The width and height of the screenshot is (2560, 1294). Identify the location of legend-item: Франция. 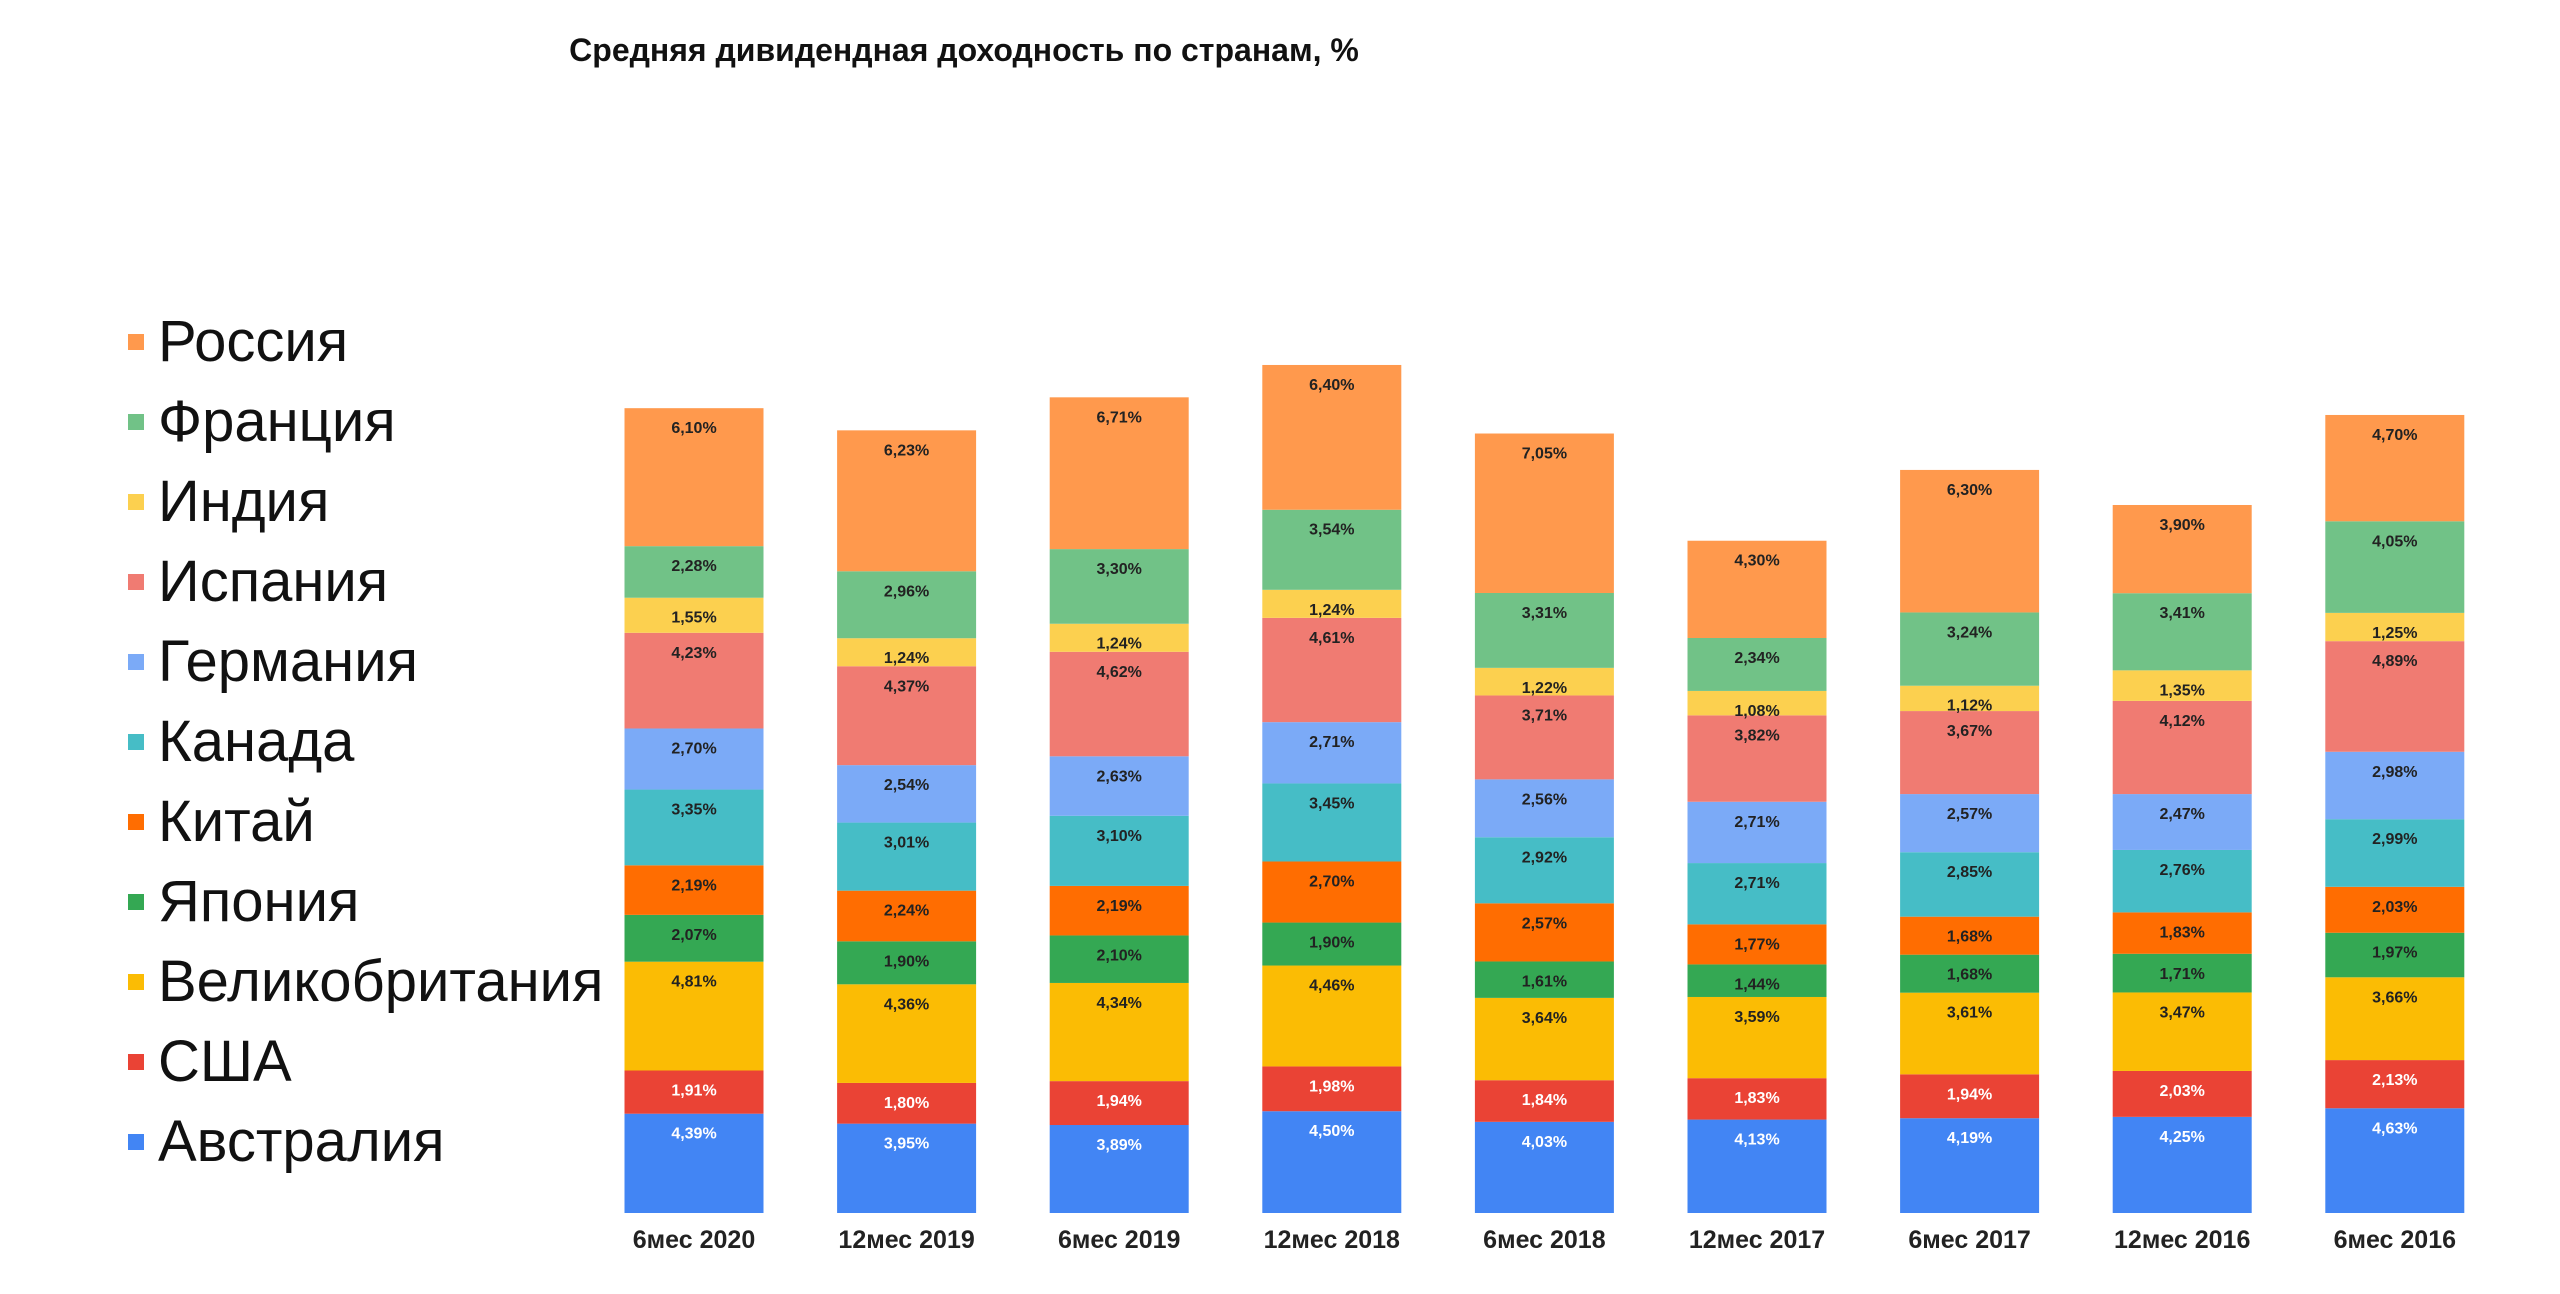
(365, 422).